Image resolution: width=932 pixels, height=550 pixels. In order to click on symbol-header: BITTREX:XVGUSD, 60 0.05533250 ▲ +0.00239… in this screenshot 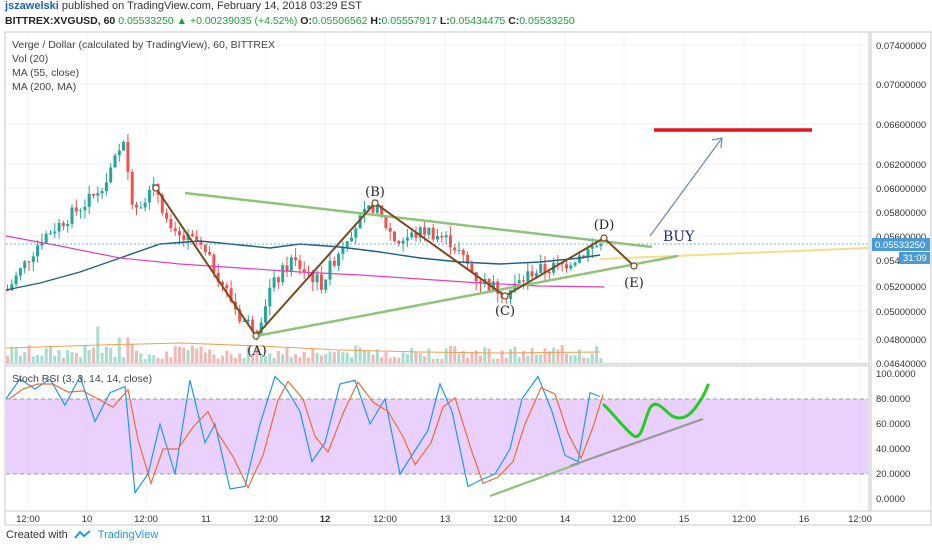, I will do `click(290, 21)`.